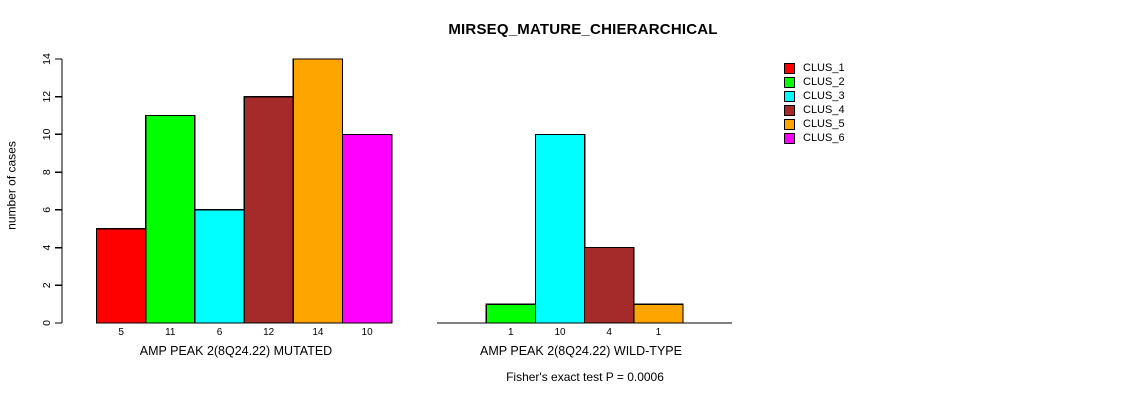 This screenshot has height=400, width=1140. Describe the element at coordinates (581, 351) in the screenshot. I see `x-axis-label-wildtype: AMP PEAK 2(8Q24.22) WILD-TYPE` at that location.